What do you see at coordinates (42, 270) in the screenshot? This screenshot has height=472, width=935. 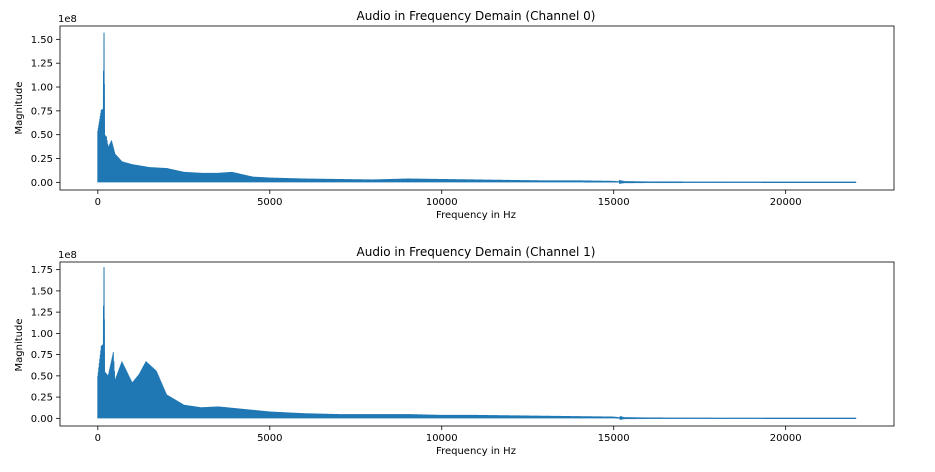 I see `y-tick-label: 1.75` at bounding box center [42, 270].